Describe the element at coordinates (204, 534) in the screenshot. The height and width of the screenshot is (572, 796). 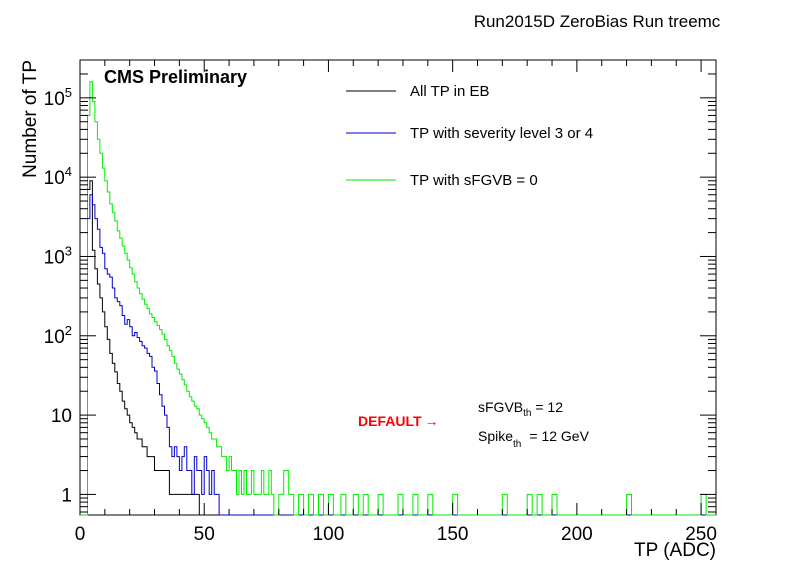
I see `x-tick-label: 50` at that location.